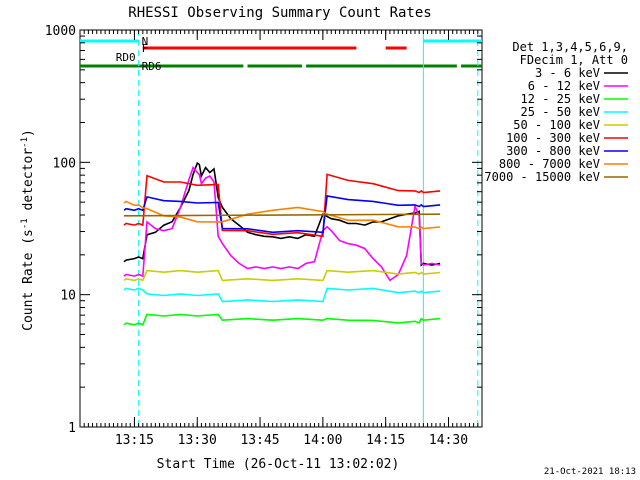  I want to click on legend-header-line-2: FDecim 1, Att 0, so click(574, 60).